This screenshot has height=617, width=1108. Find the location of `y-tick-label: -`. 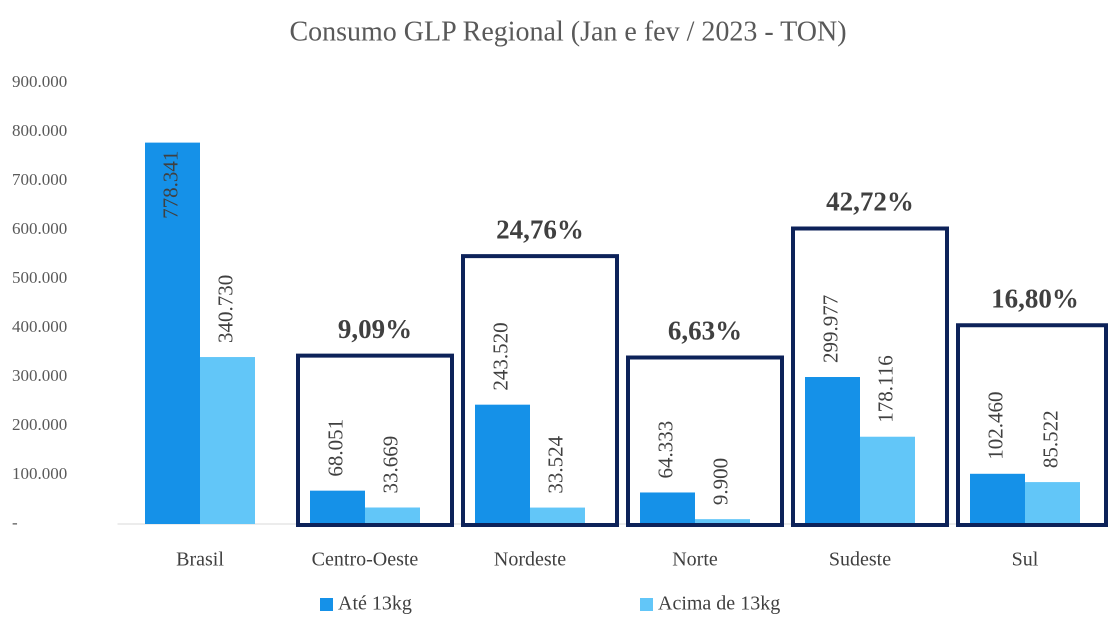

y-tick-label: - is located at coordinates (15, 522).